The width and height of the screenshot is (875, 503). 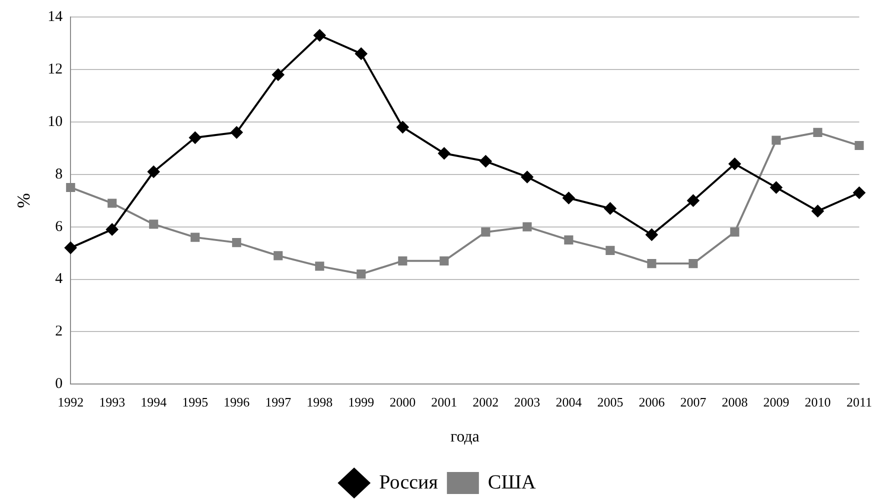 I want to click on x-axis-title: года, so click(x=465, y=437).